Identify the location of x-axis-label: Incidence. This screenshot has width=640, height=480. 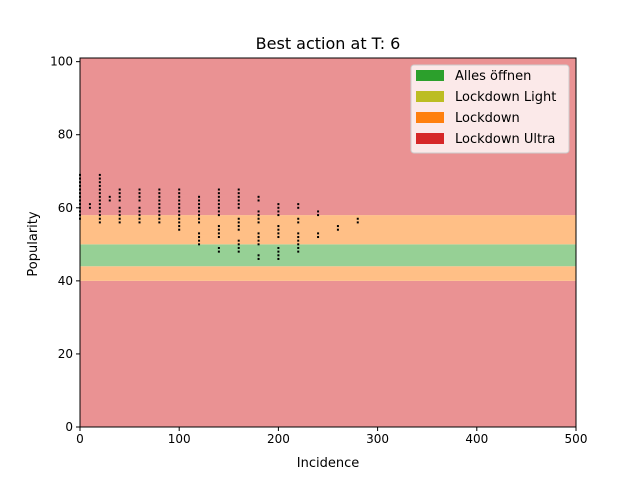
(328, 463).